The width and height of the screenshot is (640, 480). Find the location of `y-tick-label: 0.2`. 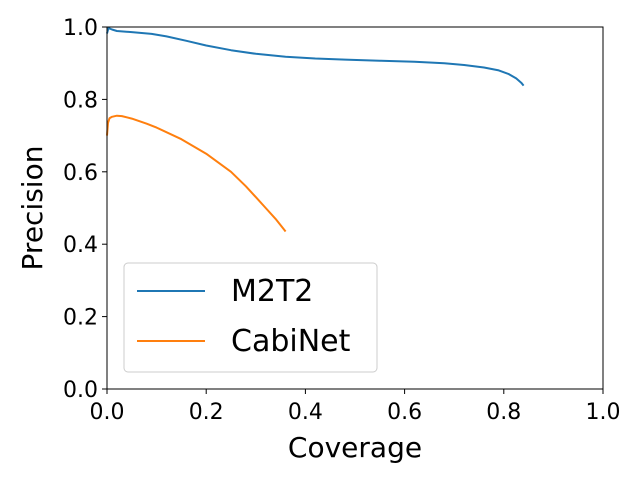

y-tick-label: 0.2 is located at coordinates (80, 318).